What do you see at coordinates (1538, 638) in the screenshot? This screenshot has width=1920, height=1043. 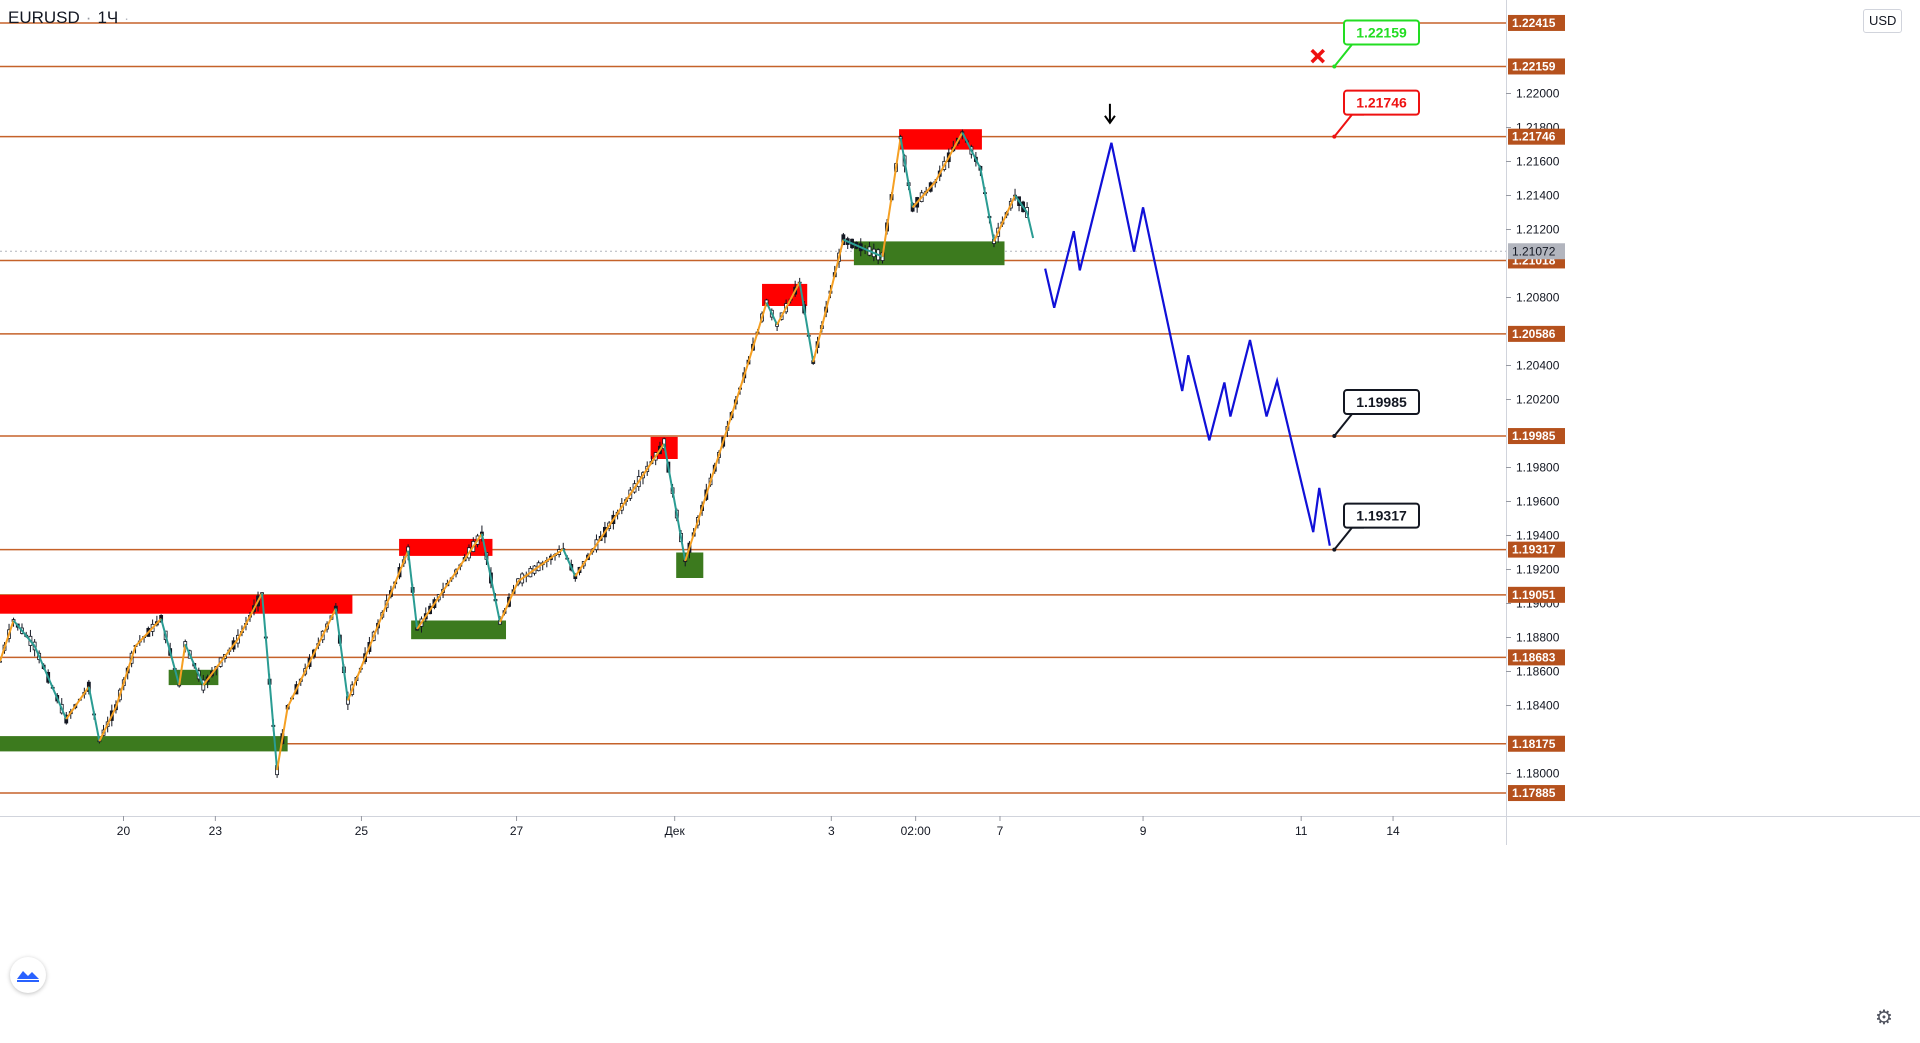 I see `y-tick-label: 1.18800` at bounding box center [1538, 638].